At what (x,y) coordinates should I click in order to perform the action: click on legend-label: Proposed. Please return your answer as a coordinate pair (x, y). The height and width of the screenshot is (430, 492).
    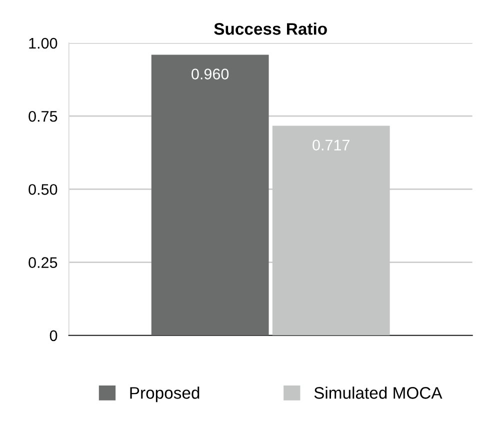
    Looking at the image, I should click on (165, 394).